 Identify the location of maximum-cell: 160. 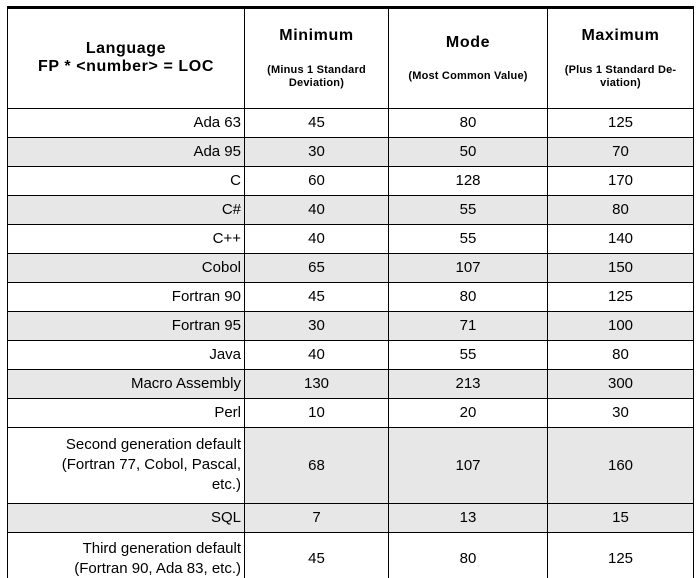
(620, 465).